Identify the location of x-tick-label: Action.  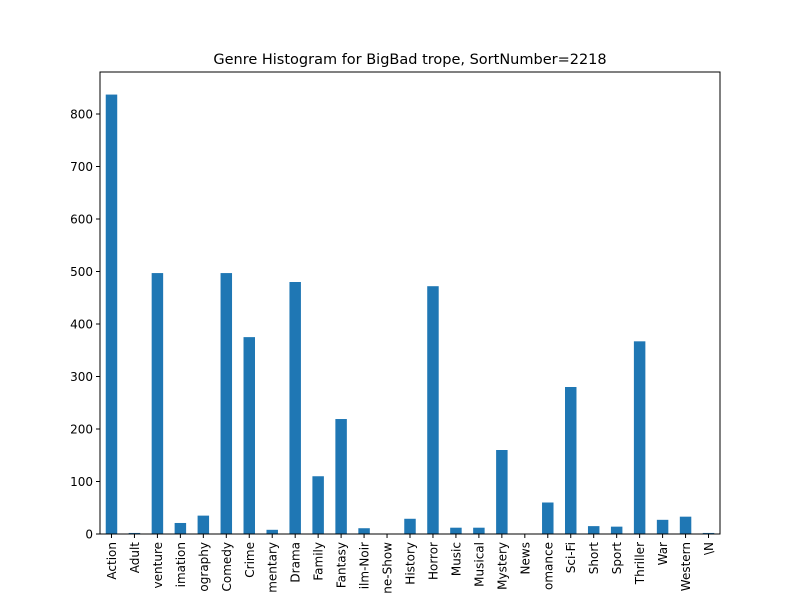
(112, 561).